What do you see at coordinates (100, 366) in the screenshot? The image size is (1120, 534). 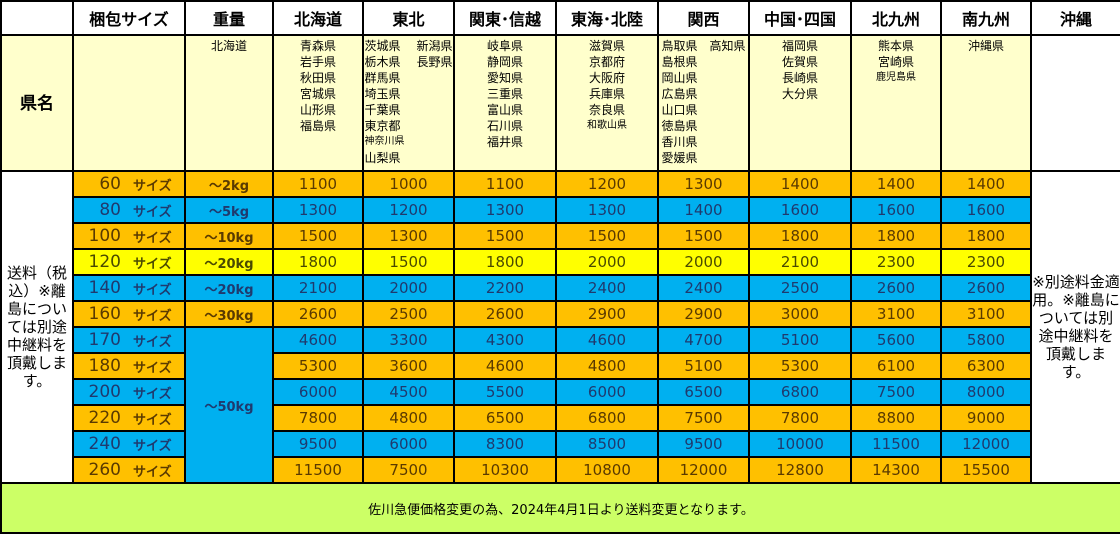 I see `size-value: 180` at bounding box center [100, 366].